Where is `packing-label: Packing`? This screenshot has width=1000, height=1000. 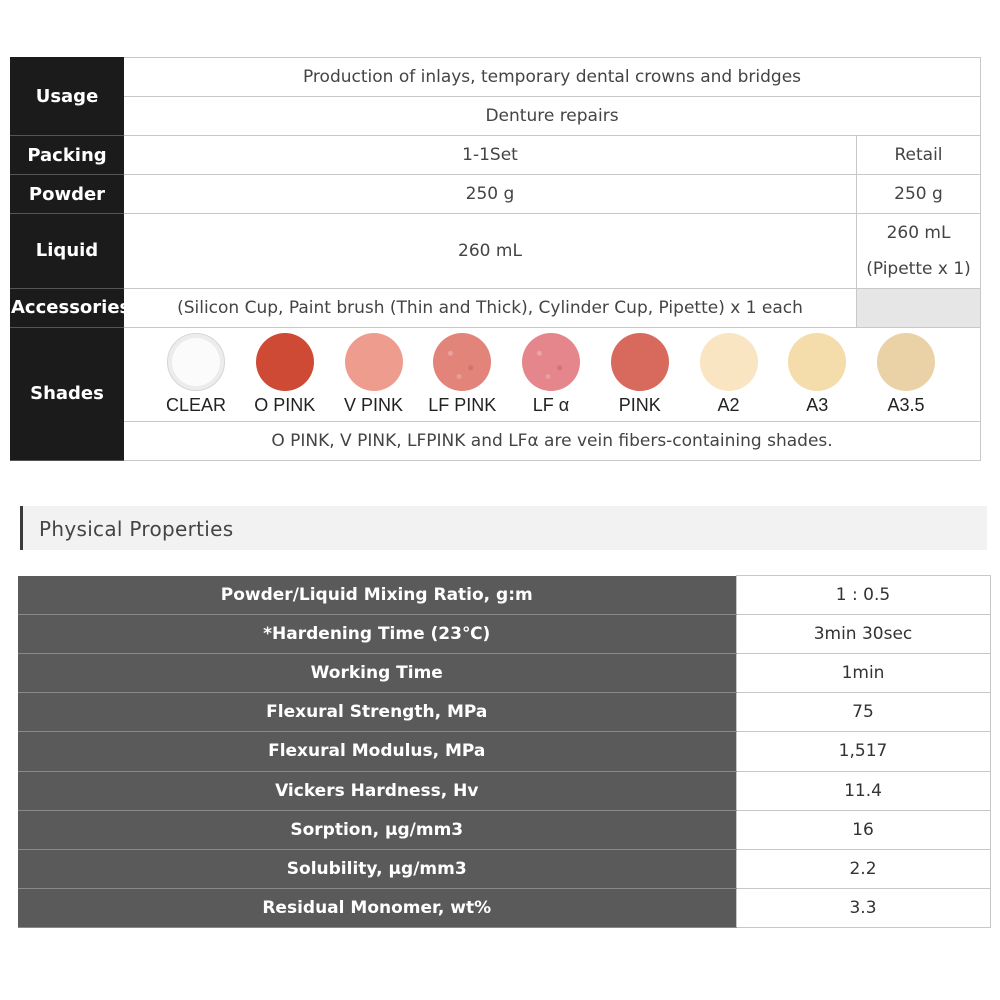 packing-label: Packing is located at coordinates (67, 155).